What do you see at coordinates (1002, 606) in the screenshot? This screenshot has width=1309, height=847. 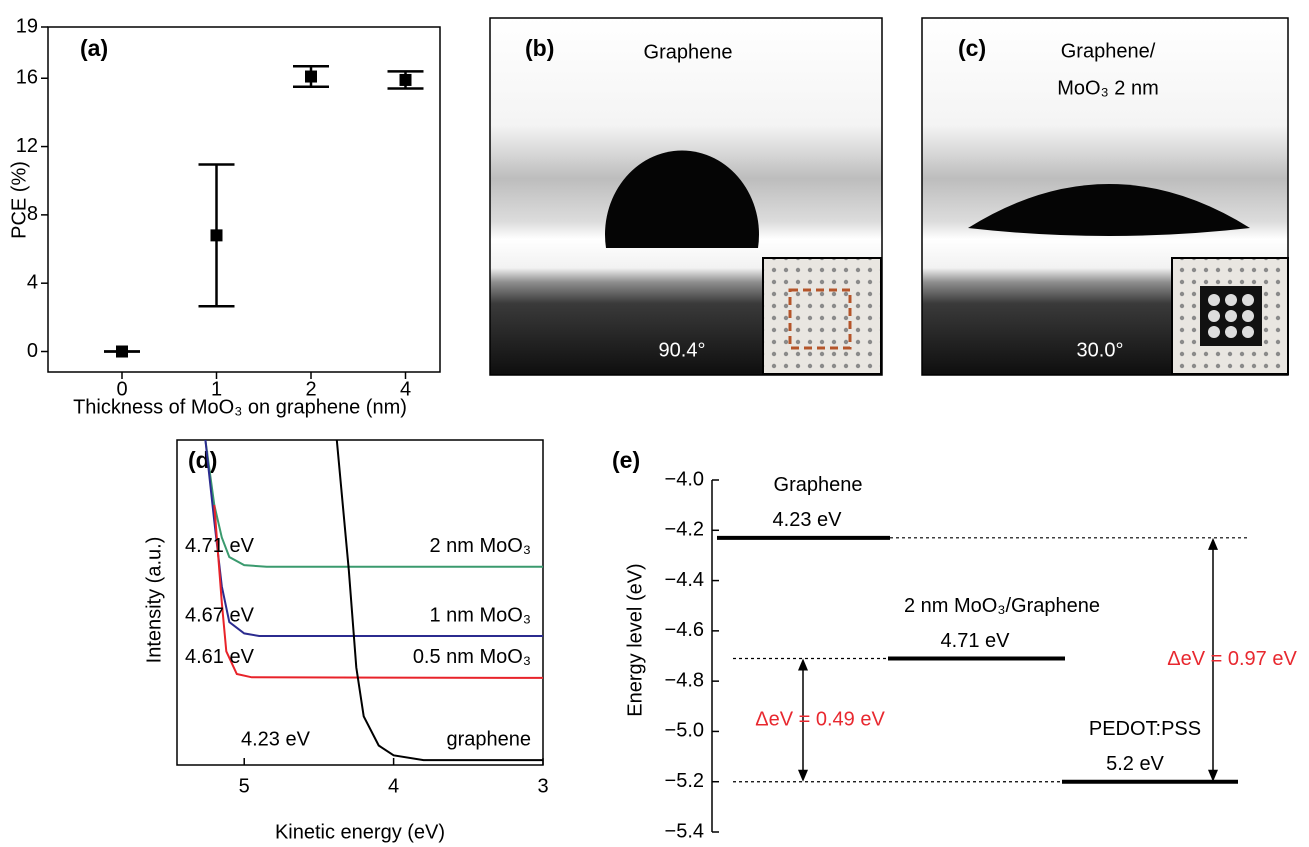 I see `level-name: 2 nm MoO₃/Graphene` at bounding box center [1002, 606].